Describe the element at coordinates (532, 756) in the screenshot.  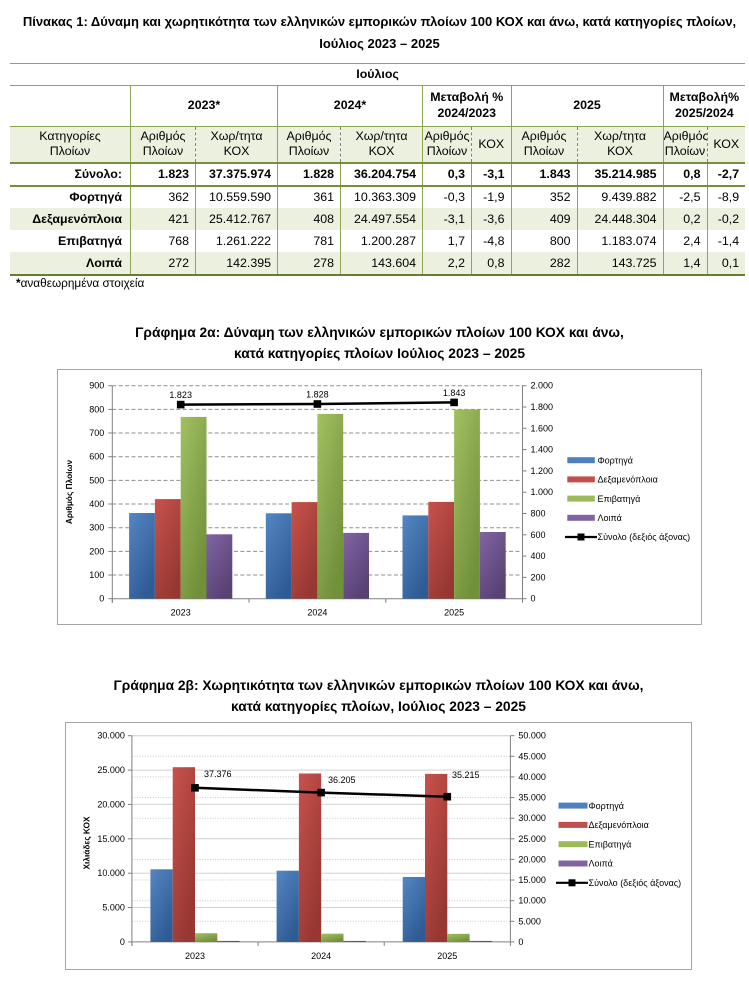
I see `svg-text: 45.000` at that location.